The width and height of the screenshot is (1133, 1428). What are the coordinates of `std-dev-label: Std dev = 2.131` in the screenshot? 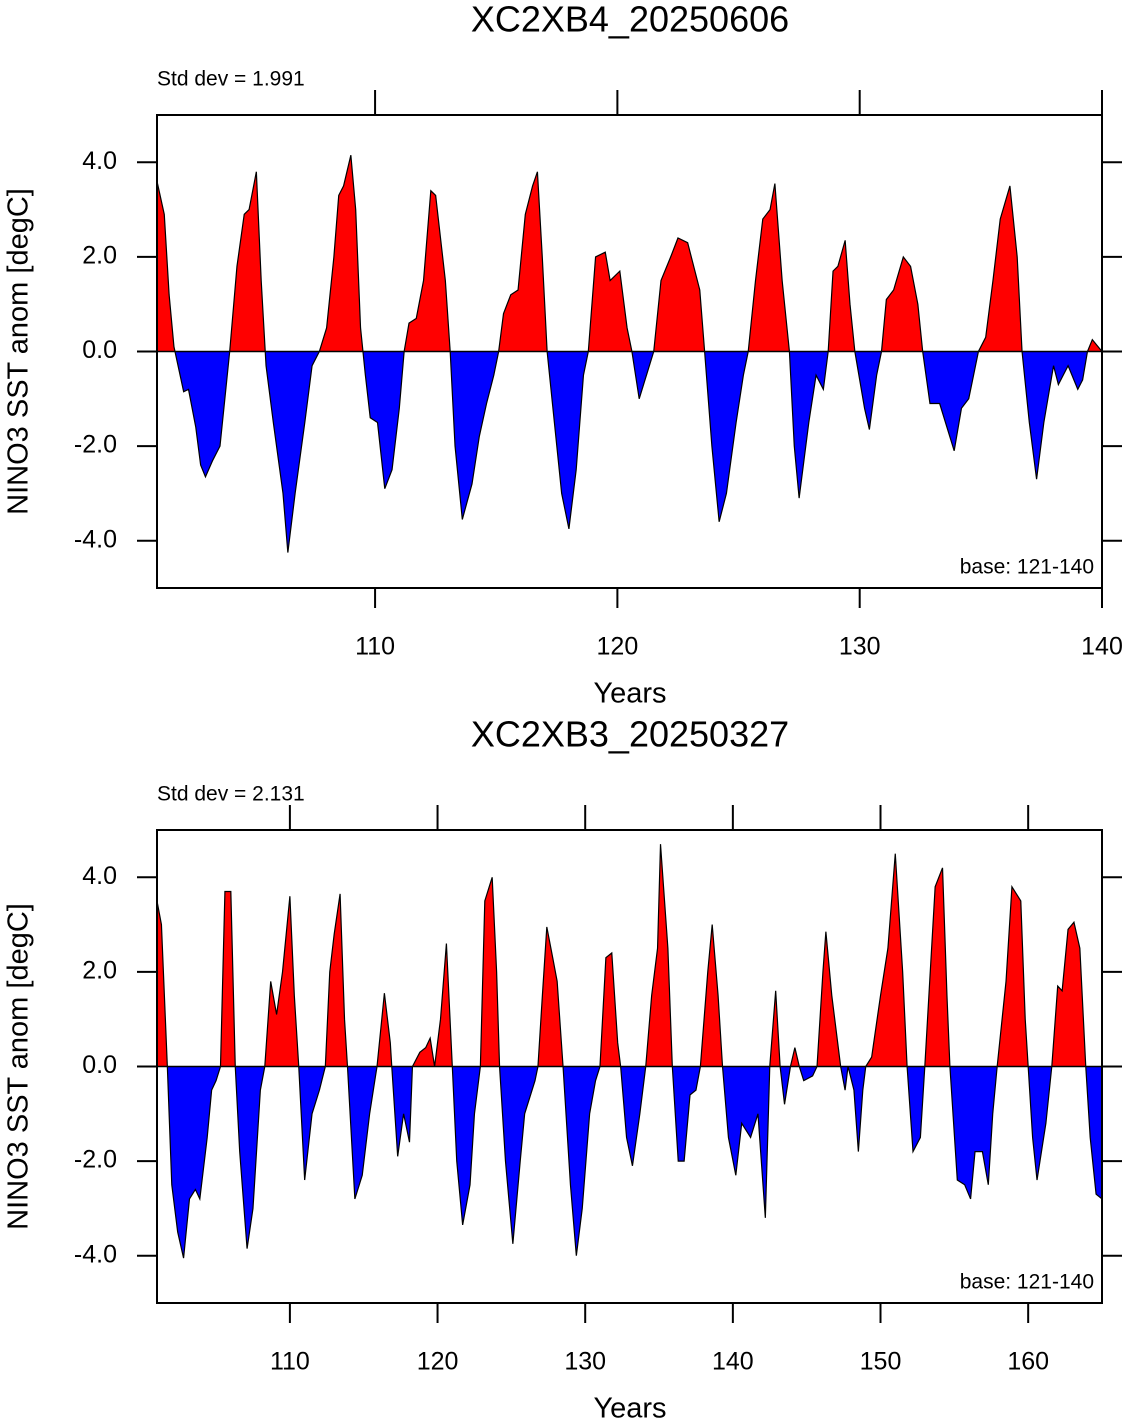 It's located at (231, 794).